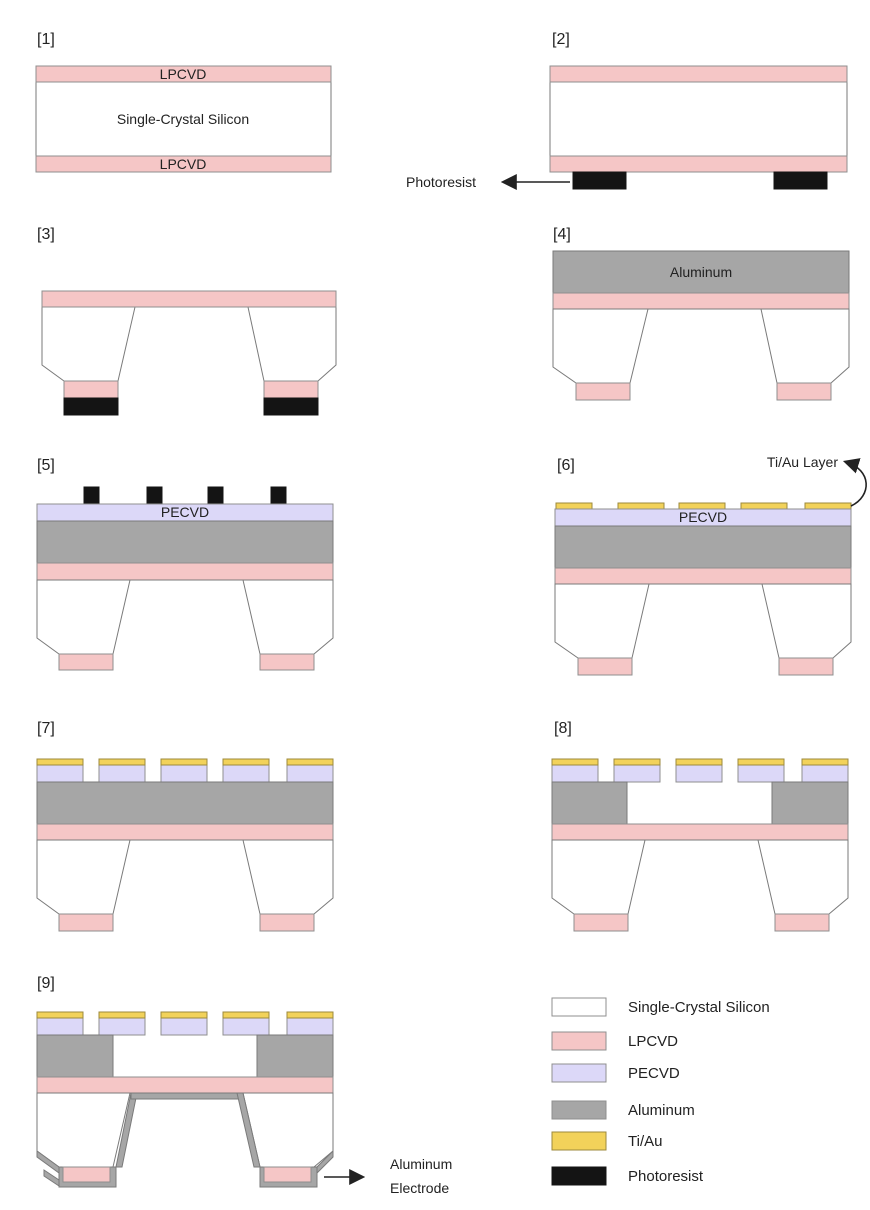 Image resolution: width=870 pixels, height=1210 pixels. I want to click on step-5: [5] PECVD, so click(185, 564).